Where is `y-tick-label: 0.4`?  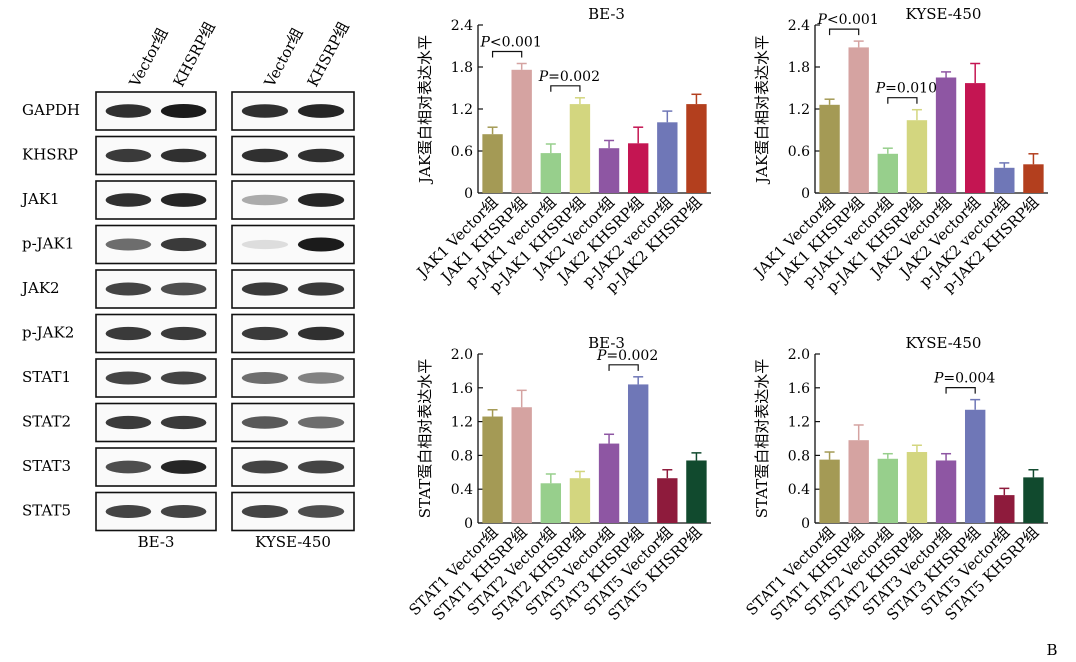 y-tick-label: 0.4 is located at coordinates (799, 490).